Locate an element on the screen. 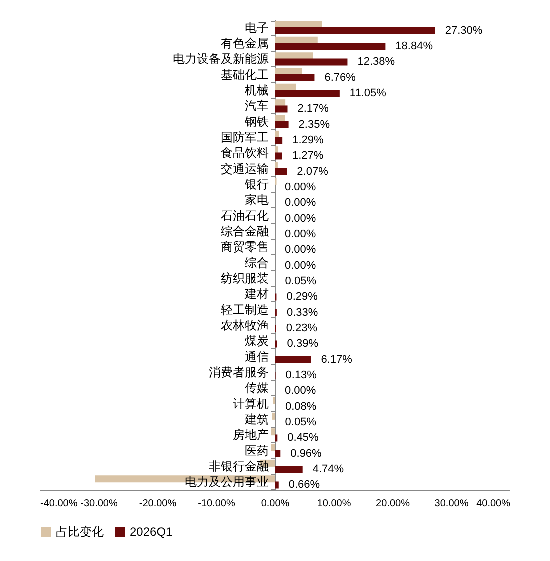 The width and height of the screenshot is (550, 561). y-tick-label: 建材 is located at coordinates (256, 294).